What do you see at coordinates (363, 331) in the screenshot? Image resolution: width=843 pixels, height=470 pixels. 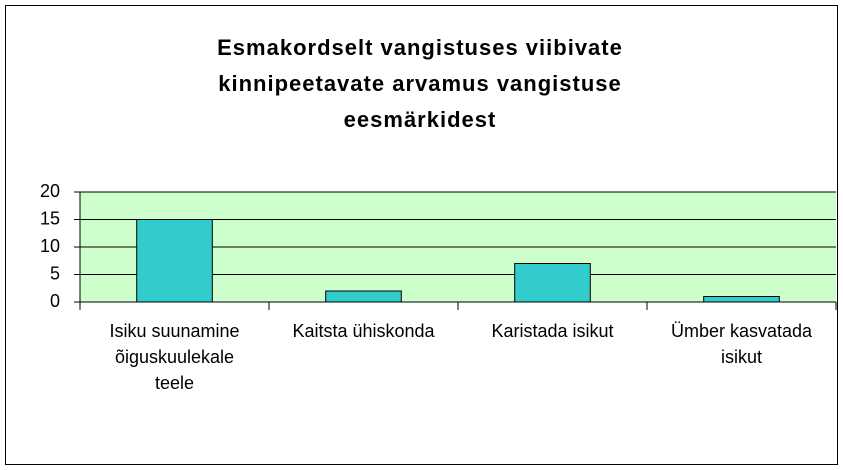 I see `x-tick-label: Kaitsta ühiskonda` at bounding box center [363, 331].